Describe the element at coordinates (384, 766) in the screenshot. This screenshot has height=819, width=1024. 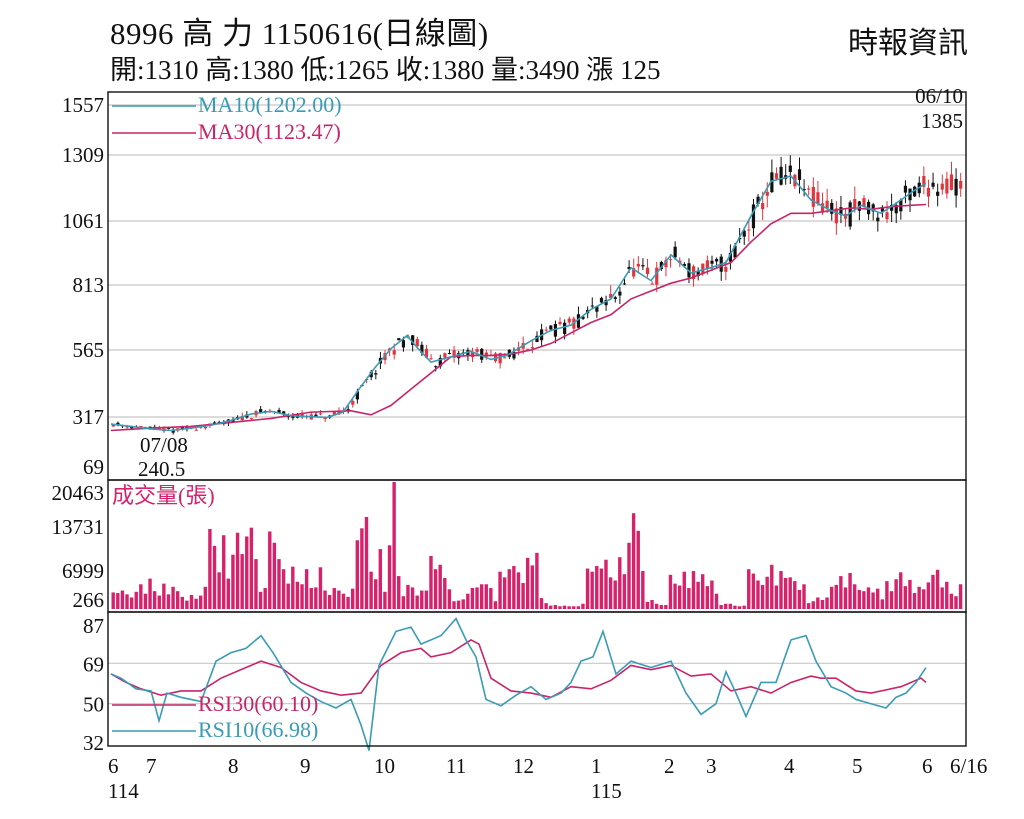
I see `month-label: 10` at that location.